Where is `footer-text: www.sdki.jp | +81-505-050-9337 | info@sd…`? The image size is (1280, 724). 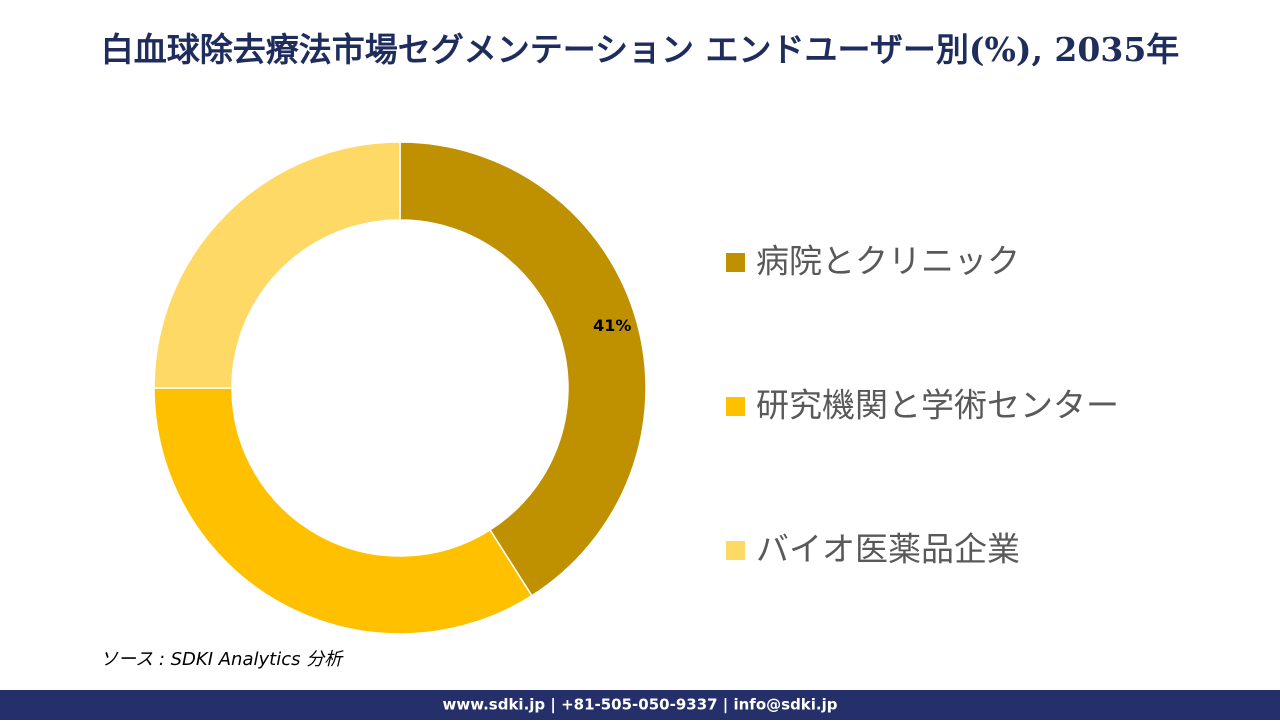
footer-text: www.sdki.jp | +81-505-050-9337 | info@sd… is located at coordinates (639, 705).